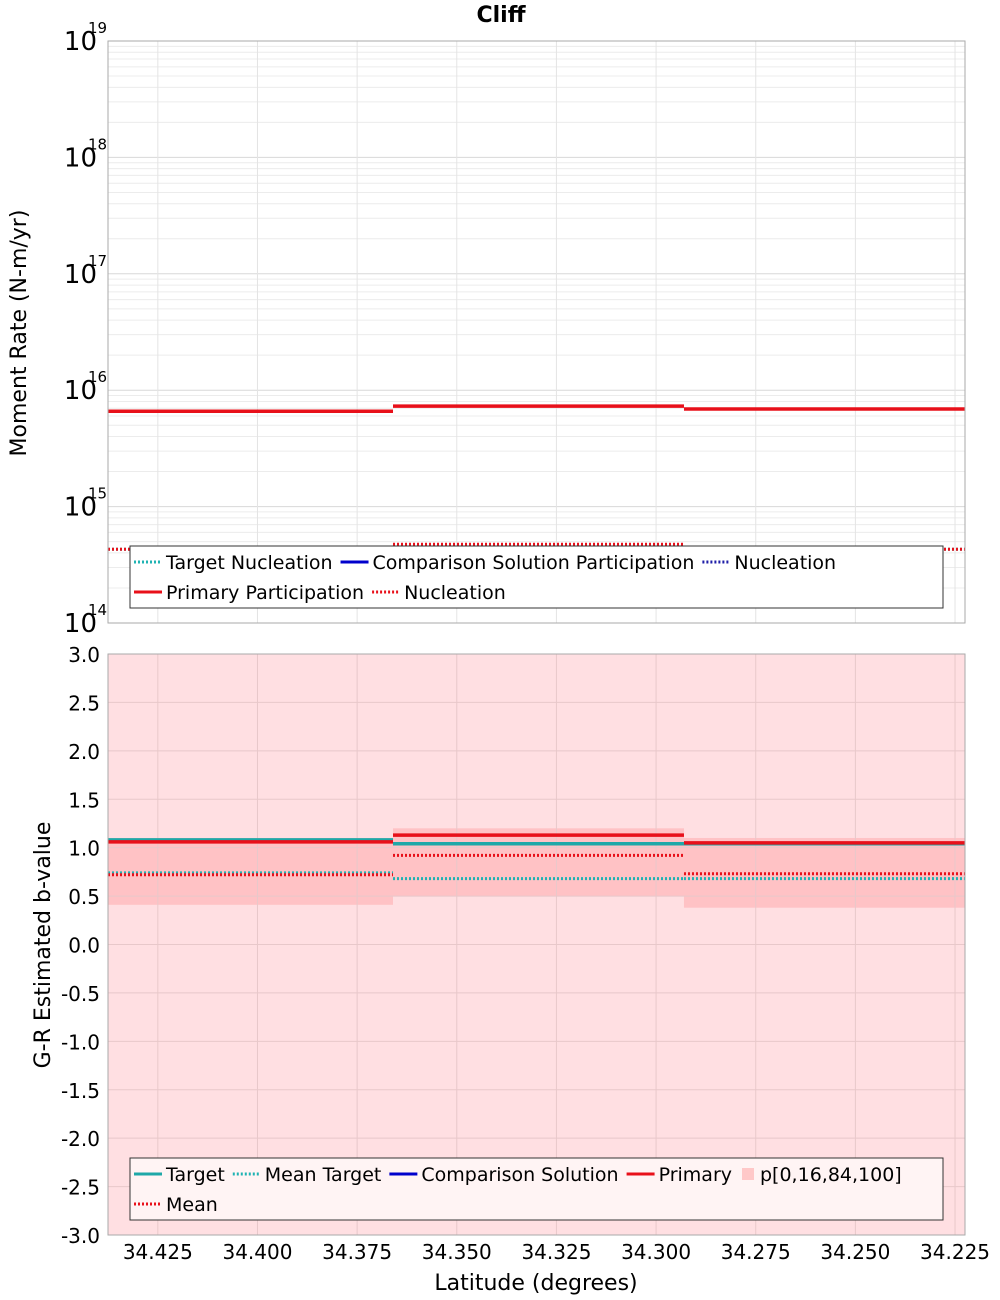  What do you see at coordinates (519, 1175) in the screenshot?
I see `legend-label: Comparison Solution` at bounding box center [519, 1175].